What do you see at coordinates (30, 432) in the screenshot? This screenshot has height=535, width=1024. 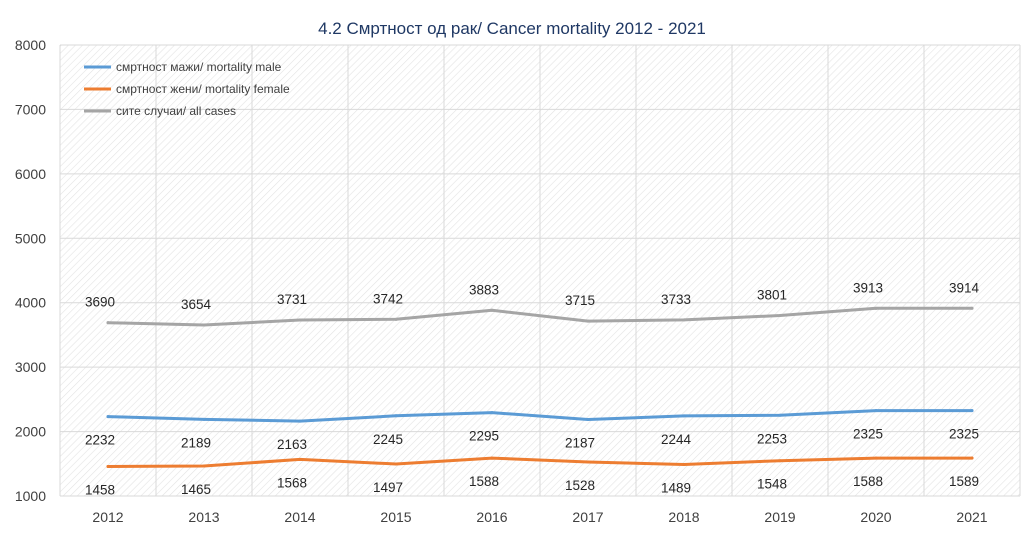 I see `y-tick-label: 2000` at bounding box center [30, 432].